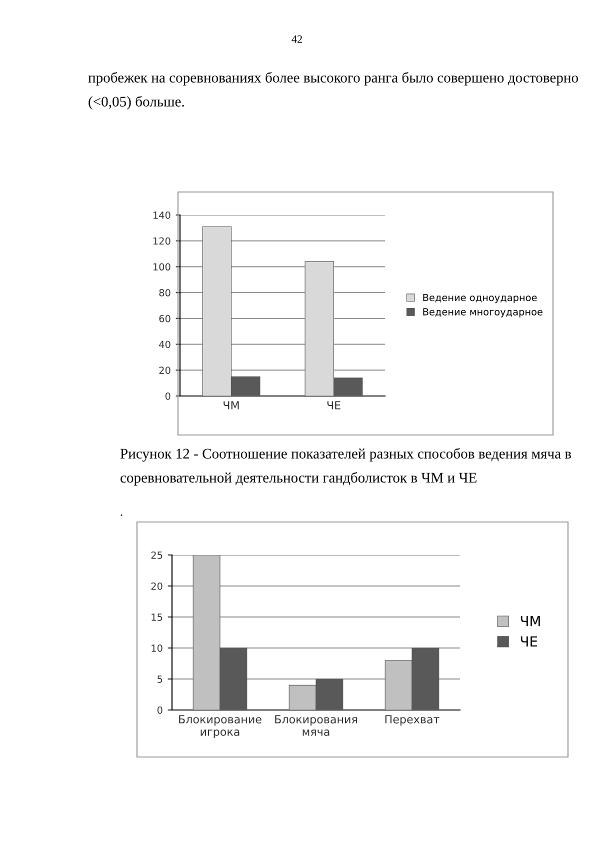 This screenshot has height=842, width=595. Describe the element at coordinates (156, 555) in the screenshot. I see `y-tick-label: 25` at that location.